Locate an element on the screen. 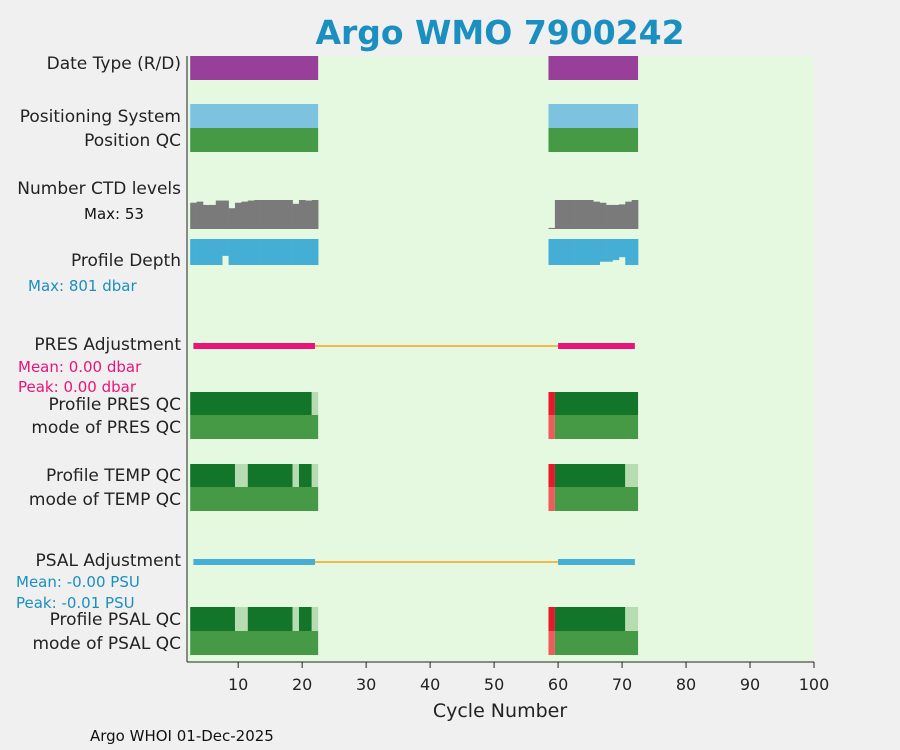 Image resolution: width=900 pixels, height=750 pixels. number-ctd-levels-max-label: Max: 53 is located at coordinates (114, 214).